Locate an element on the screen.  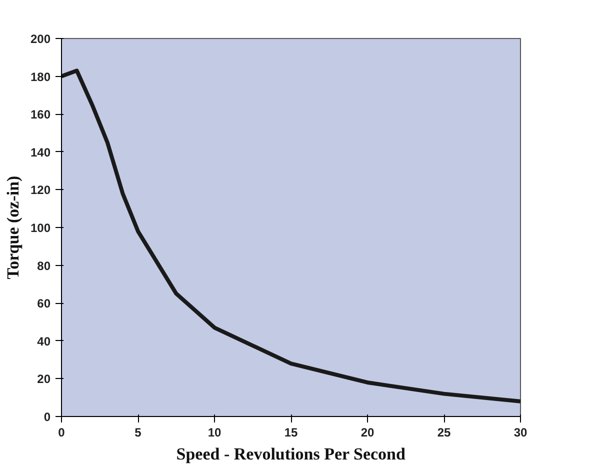
y-axis-title: Torque (oz-in) is located at coordinates (12, 228).